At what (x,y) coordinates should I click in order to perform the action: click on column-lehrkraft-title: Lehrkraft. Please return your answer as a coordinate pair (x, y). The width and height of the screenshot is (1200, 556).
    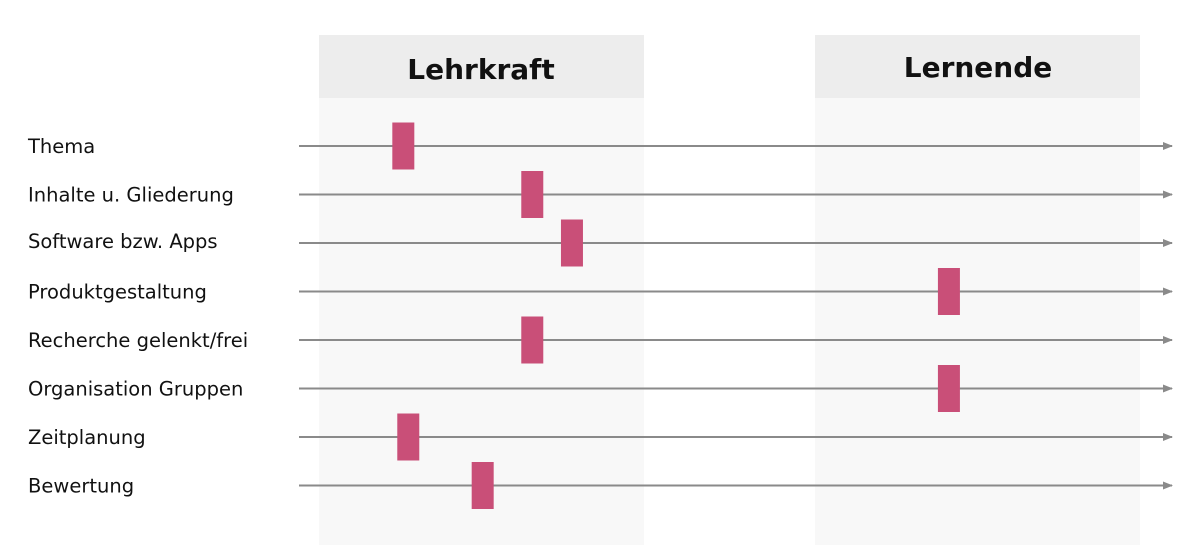
    Looking at the image, I should click on (480, 69).